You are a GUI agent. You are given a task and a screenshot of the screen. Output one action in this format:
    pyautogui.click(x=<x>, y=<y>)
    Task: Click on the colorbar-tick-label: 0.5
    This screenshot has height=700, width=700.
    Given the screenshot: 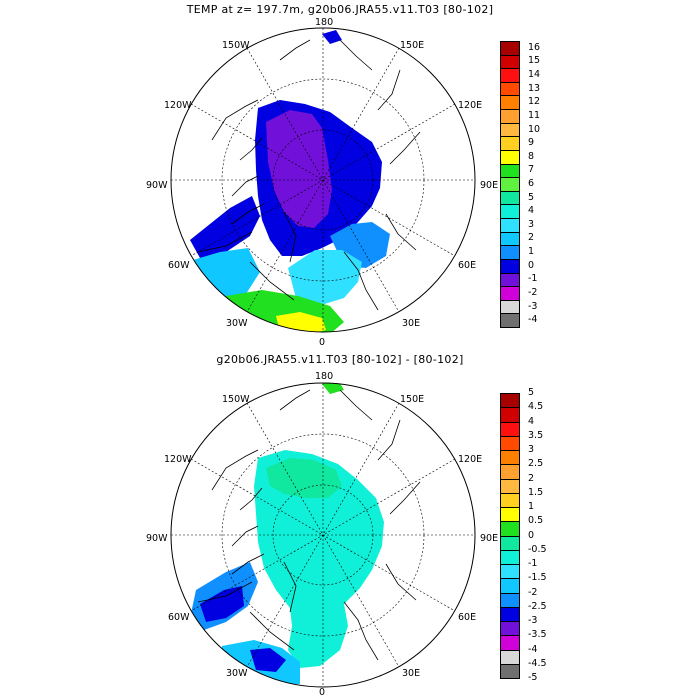 What is the action you would take?
    pyautogui.click(x=536, y=521)
    